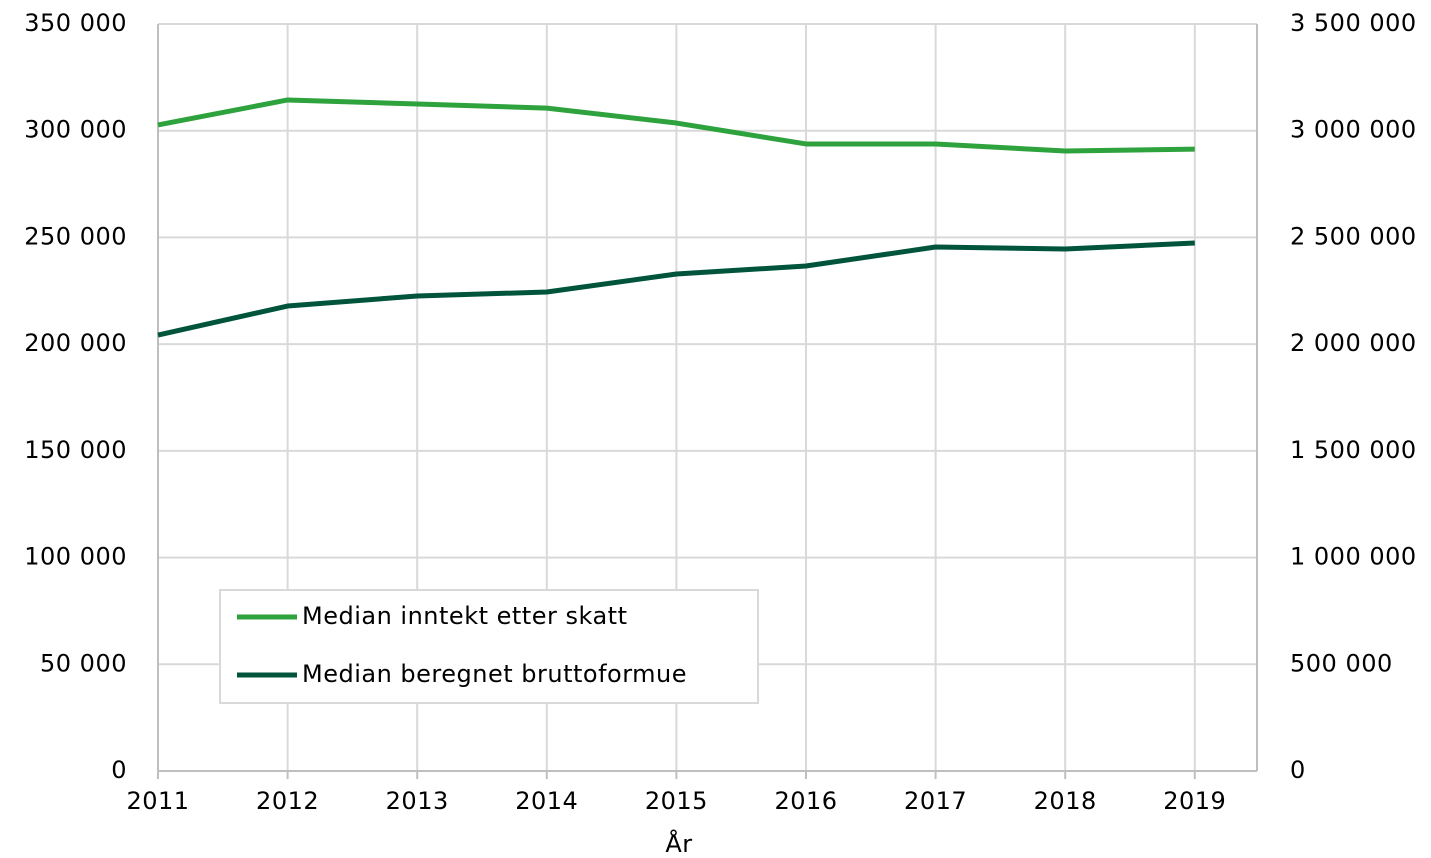 The height and width of the screenshot is (858, 1431). Describe the element at coordinates (75, 557) in the screenshot. I see `y-tick-label: 100 000` at that location.